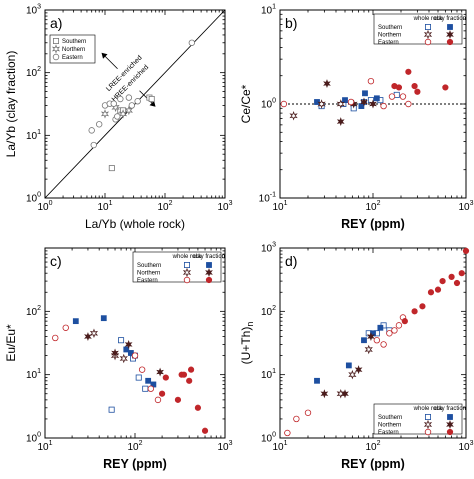 This screenshot has height=479, width=474. I want to click on y-tick-label: 10², so click(268, 311).